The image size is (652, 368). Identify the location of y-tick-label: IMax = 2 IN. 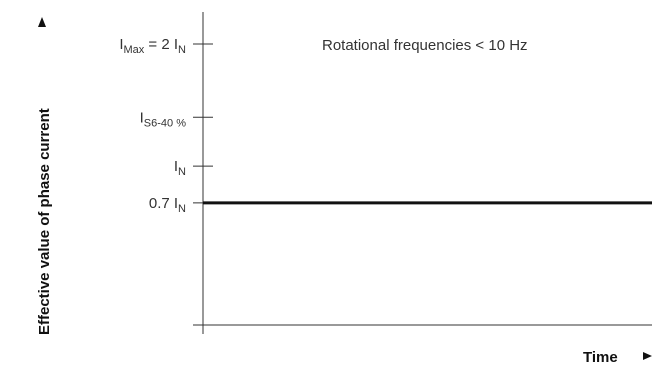
(152, 46).